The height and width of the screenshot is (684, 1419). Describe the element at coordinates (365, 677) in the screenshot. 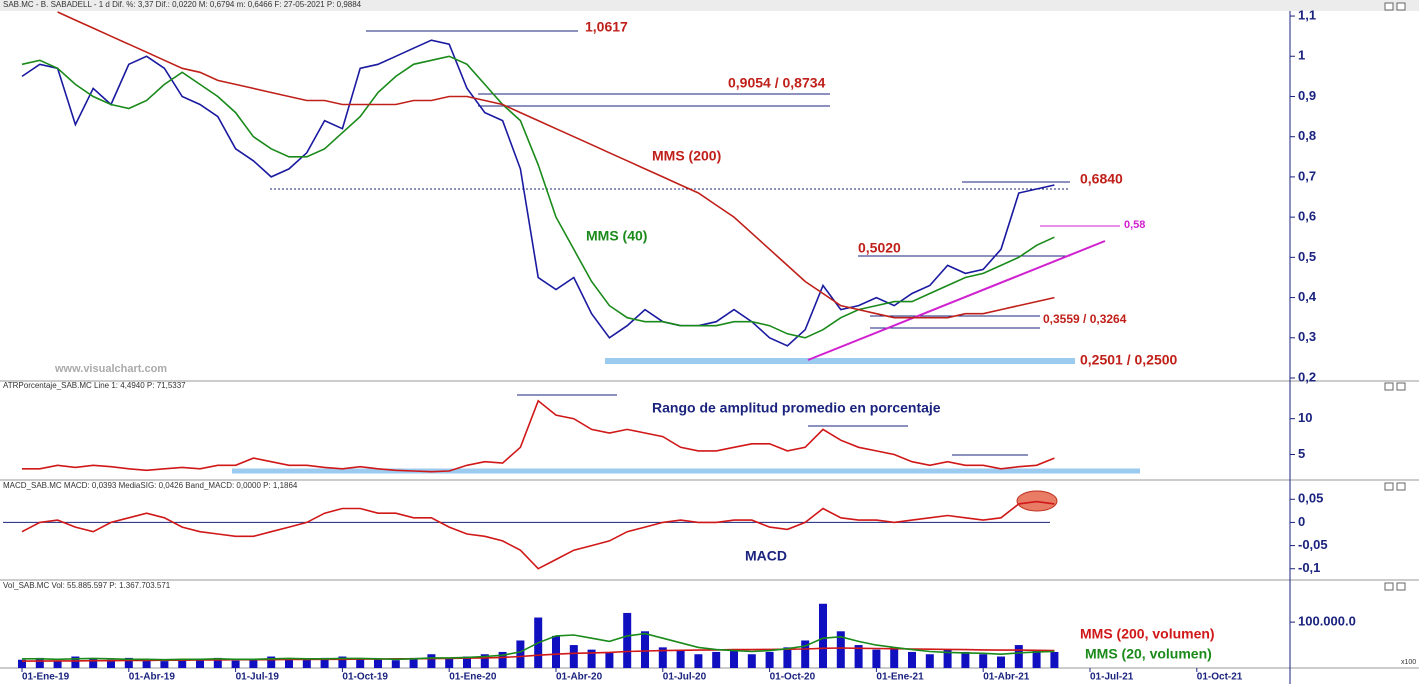

I see `x-tick-label: 01-Oct-19` at that location.